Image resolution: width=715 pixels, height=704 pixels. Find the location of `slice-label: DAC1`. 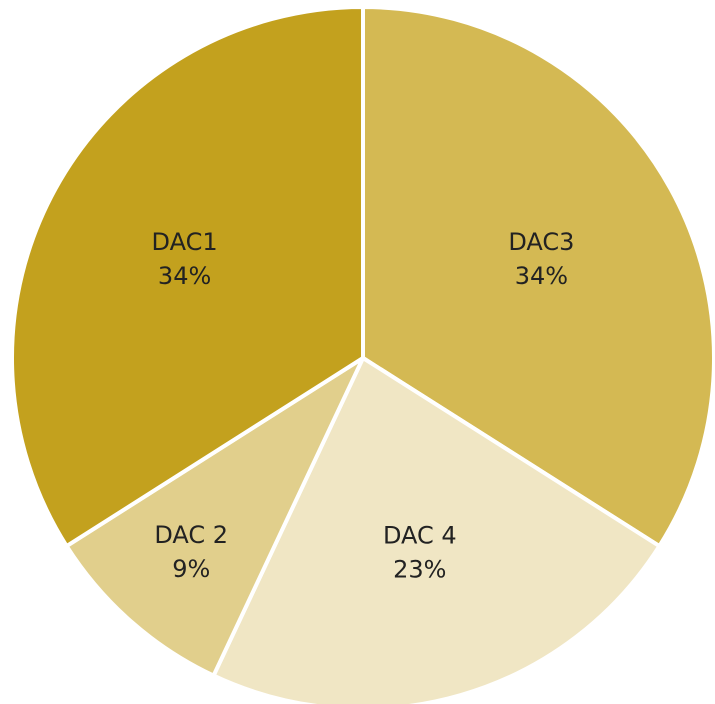

slice-label: DAC1 is located at coordinates (185, 242).